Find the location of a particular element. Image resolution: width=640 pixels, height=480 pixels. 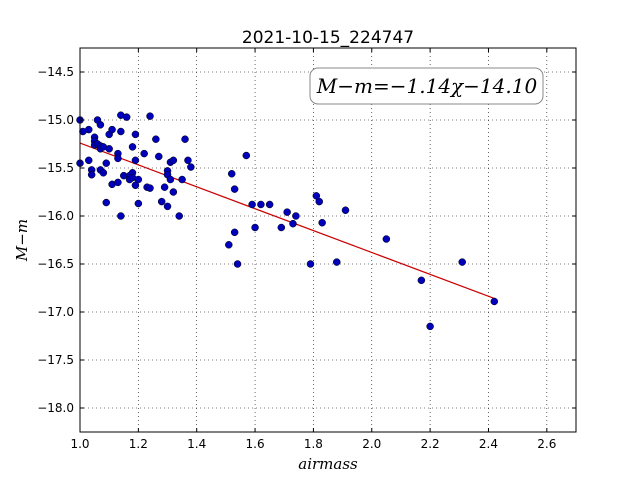

x-tick-label: 1.8 is located at coordinates (313, 444).